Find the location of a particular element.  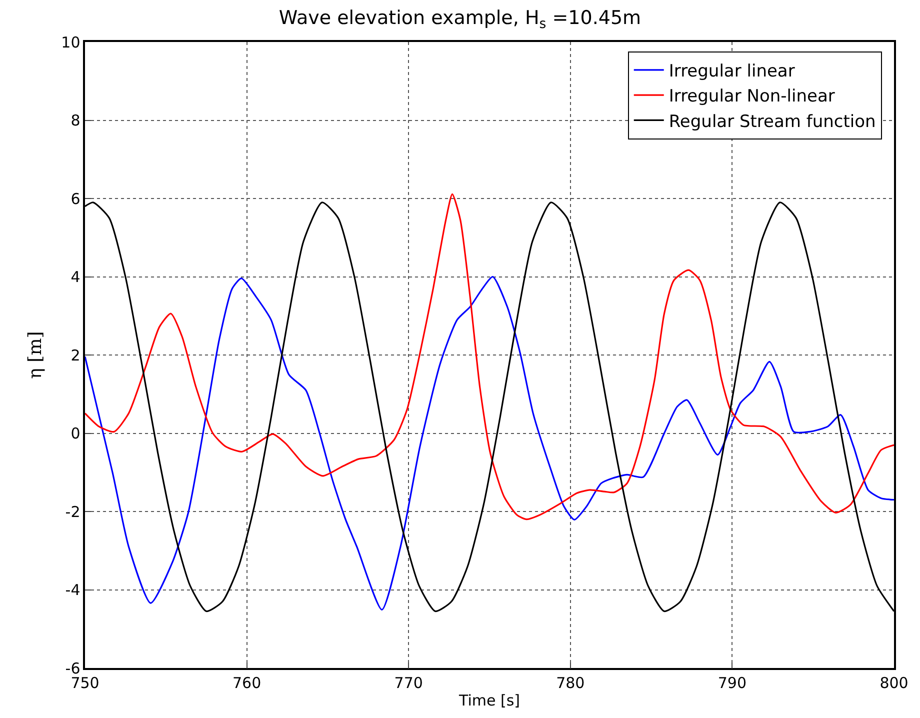

x-tick-label: 770 is located at coordinates (408, 683).